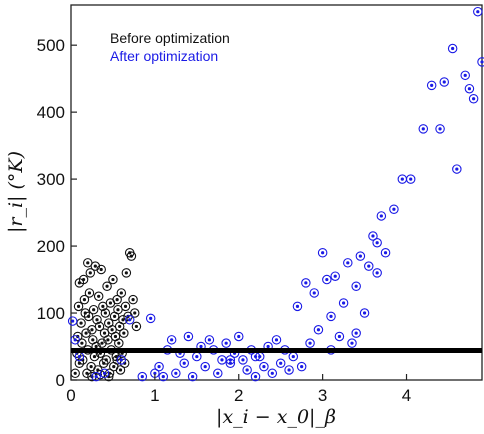 The width and height of the screenshot is (484, 434). What do you see at coordinates (51, 112) in the screenshot?
I see `y-tick-label: 400` at bounding box center [51, 112].